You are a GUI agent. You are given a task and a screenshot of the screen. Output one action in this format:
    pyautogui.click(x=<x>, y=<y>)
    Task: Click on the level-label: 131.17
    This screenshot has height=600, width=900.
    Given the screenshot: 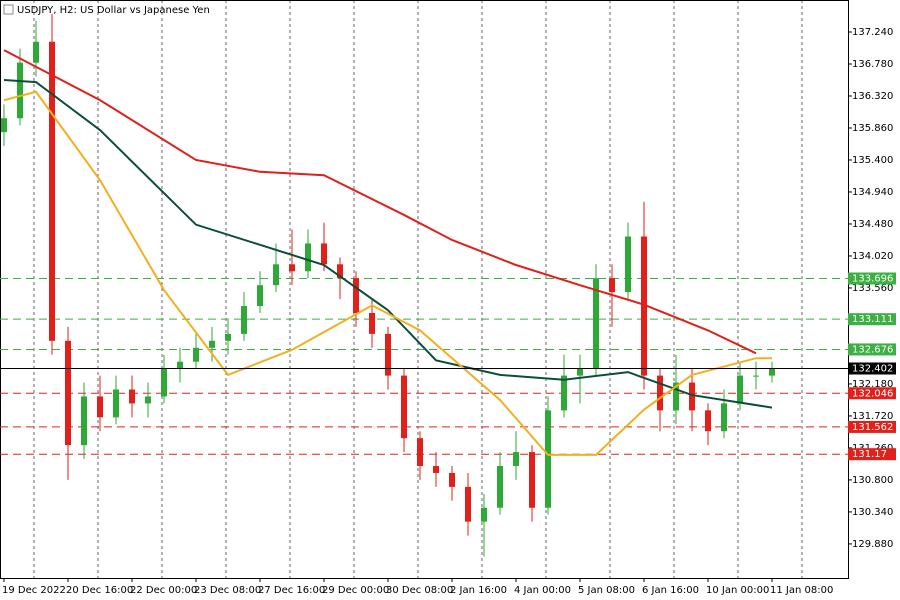 What is the action you would take?
    pyautogui.click(x=869, y=454)
    